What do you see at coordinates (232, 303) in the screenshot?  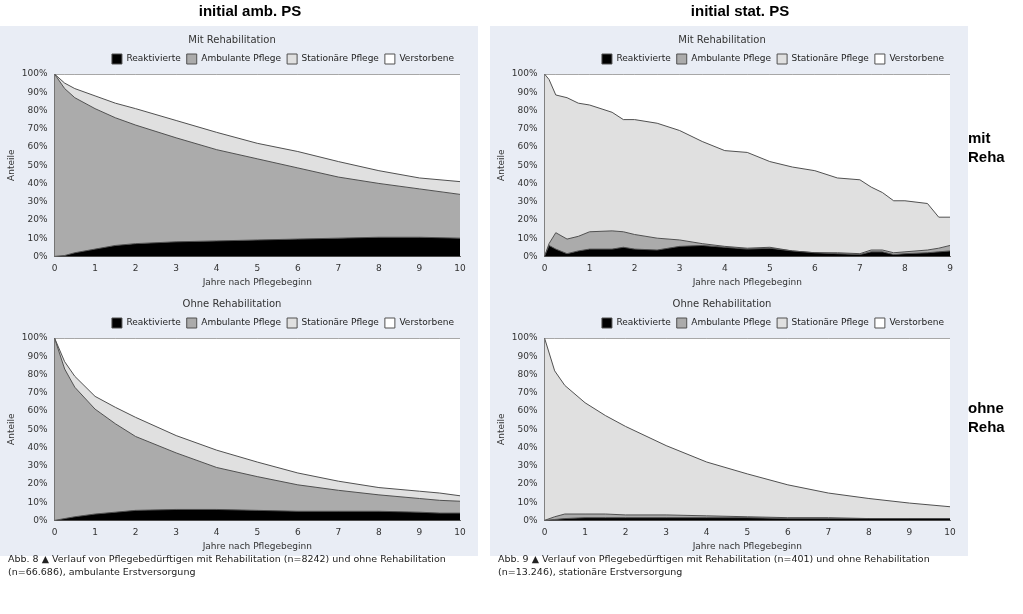 I see `chart-title: Ohne Rehabilitation` at bounding box center [232, 303].